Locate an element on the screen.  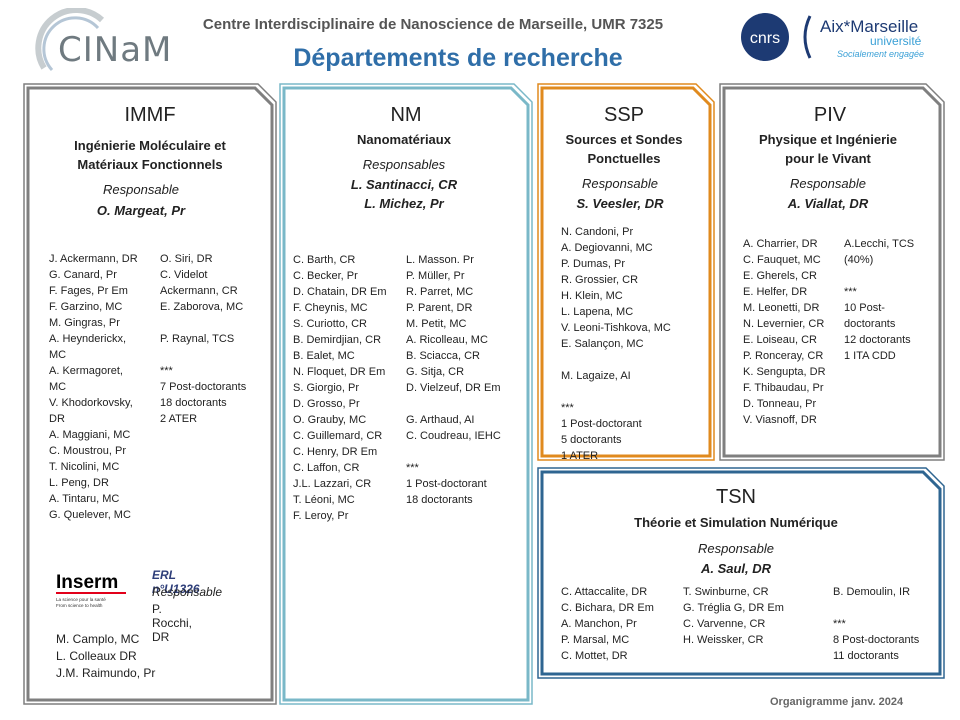
nm-resp-label: Responsables is located at coordinates (404, 164).